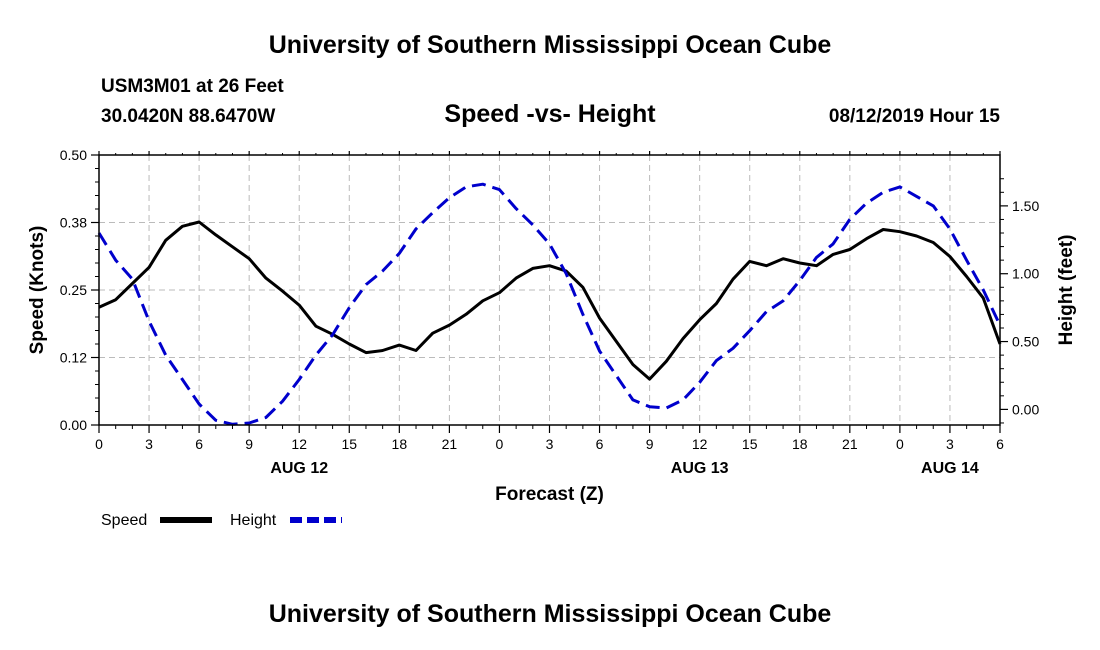 The width and height of the screenshot is (1100, 650). What do you see at coordinates (1025, 274) in the screenshot?
I see `y-right-tick-label: 1.00` at bounding box center [1025, 274].